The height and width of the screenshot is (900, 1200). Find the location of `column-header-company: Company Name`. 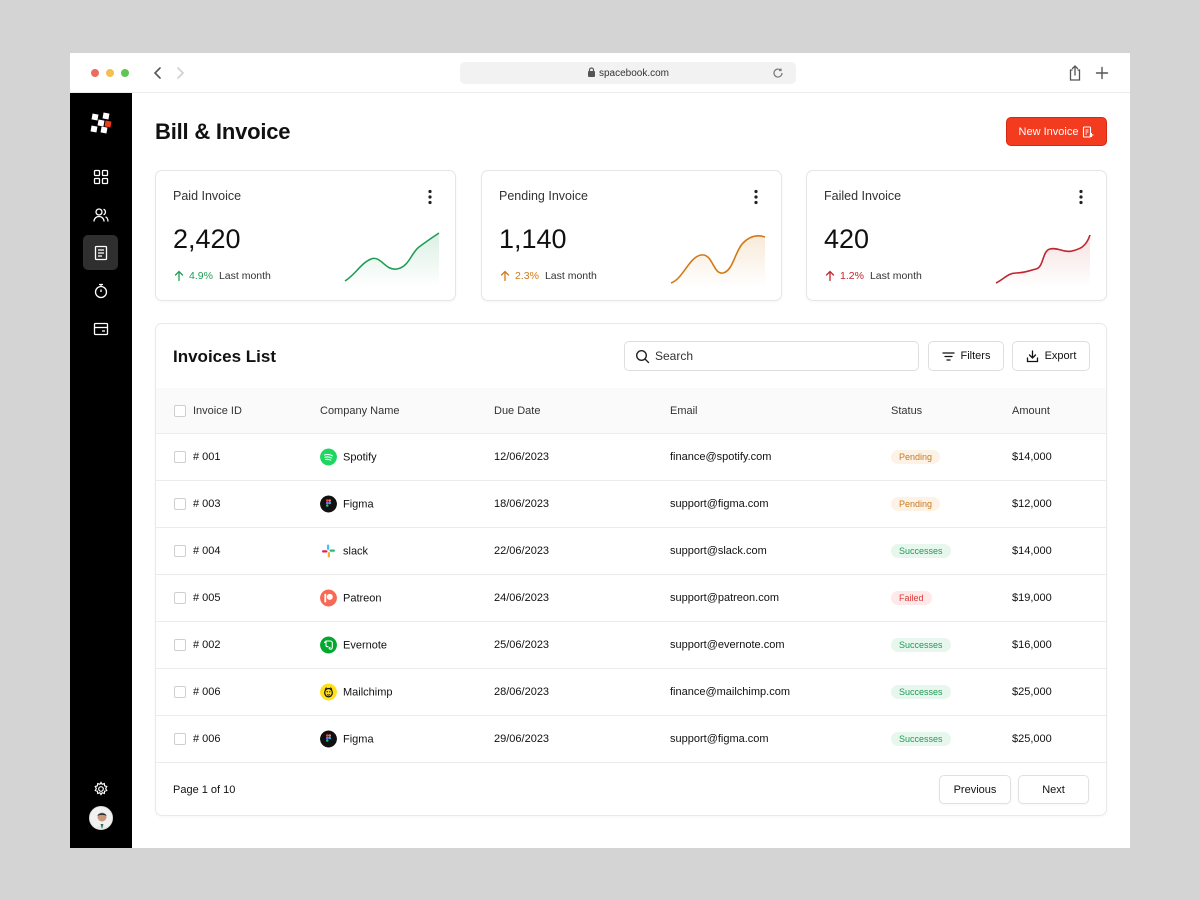

column-header-company: Company Name is located at coordinates (360, 410).